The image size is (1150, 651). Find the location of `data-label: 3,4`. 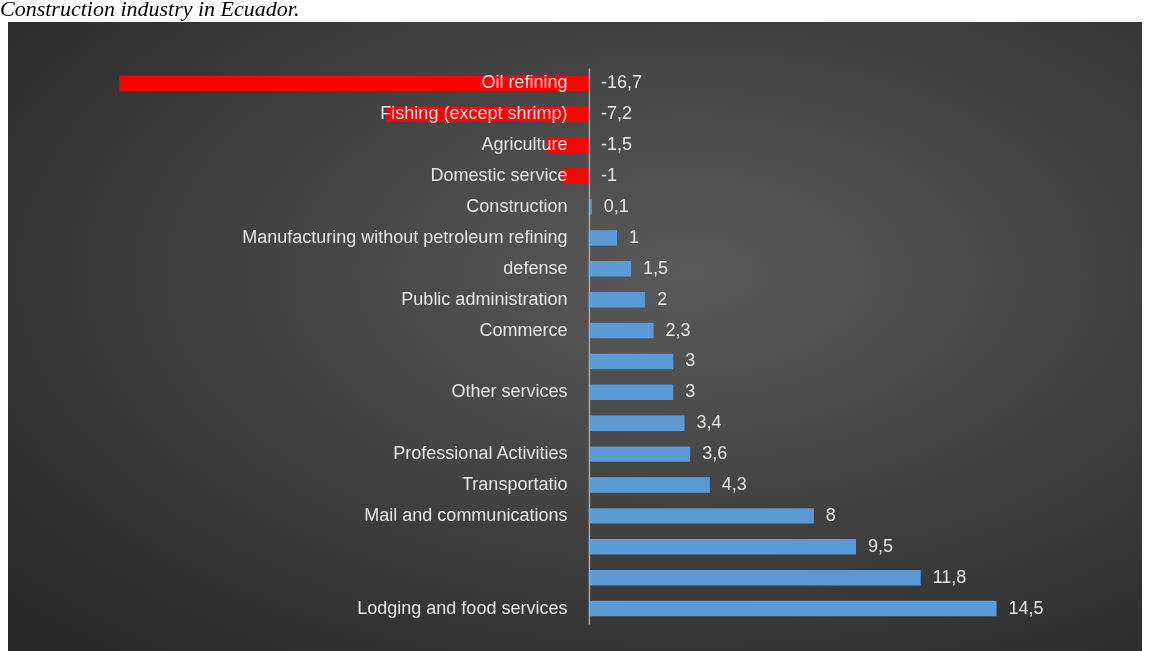

data-label: 3,4 is located at coordinates (709, 422).